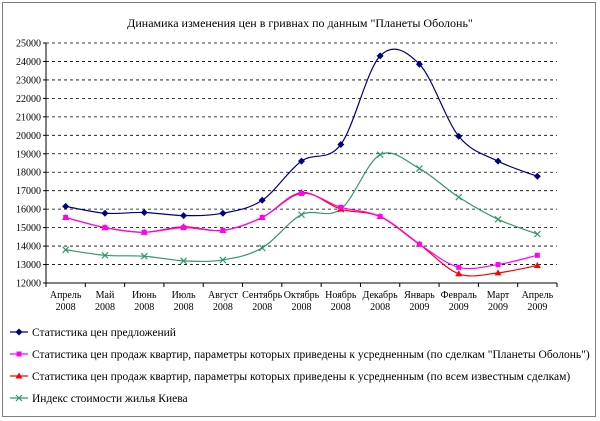  What do you see at coordinates (66, 301) in the screenshot?
I see `x-tick-label: Апрель 2008` at bounding box center [66, 301].